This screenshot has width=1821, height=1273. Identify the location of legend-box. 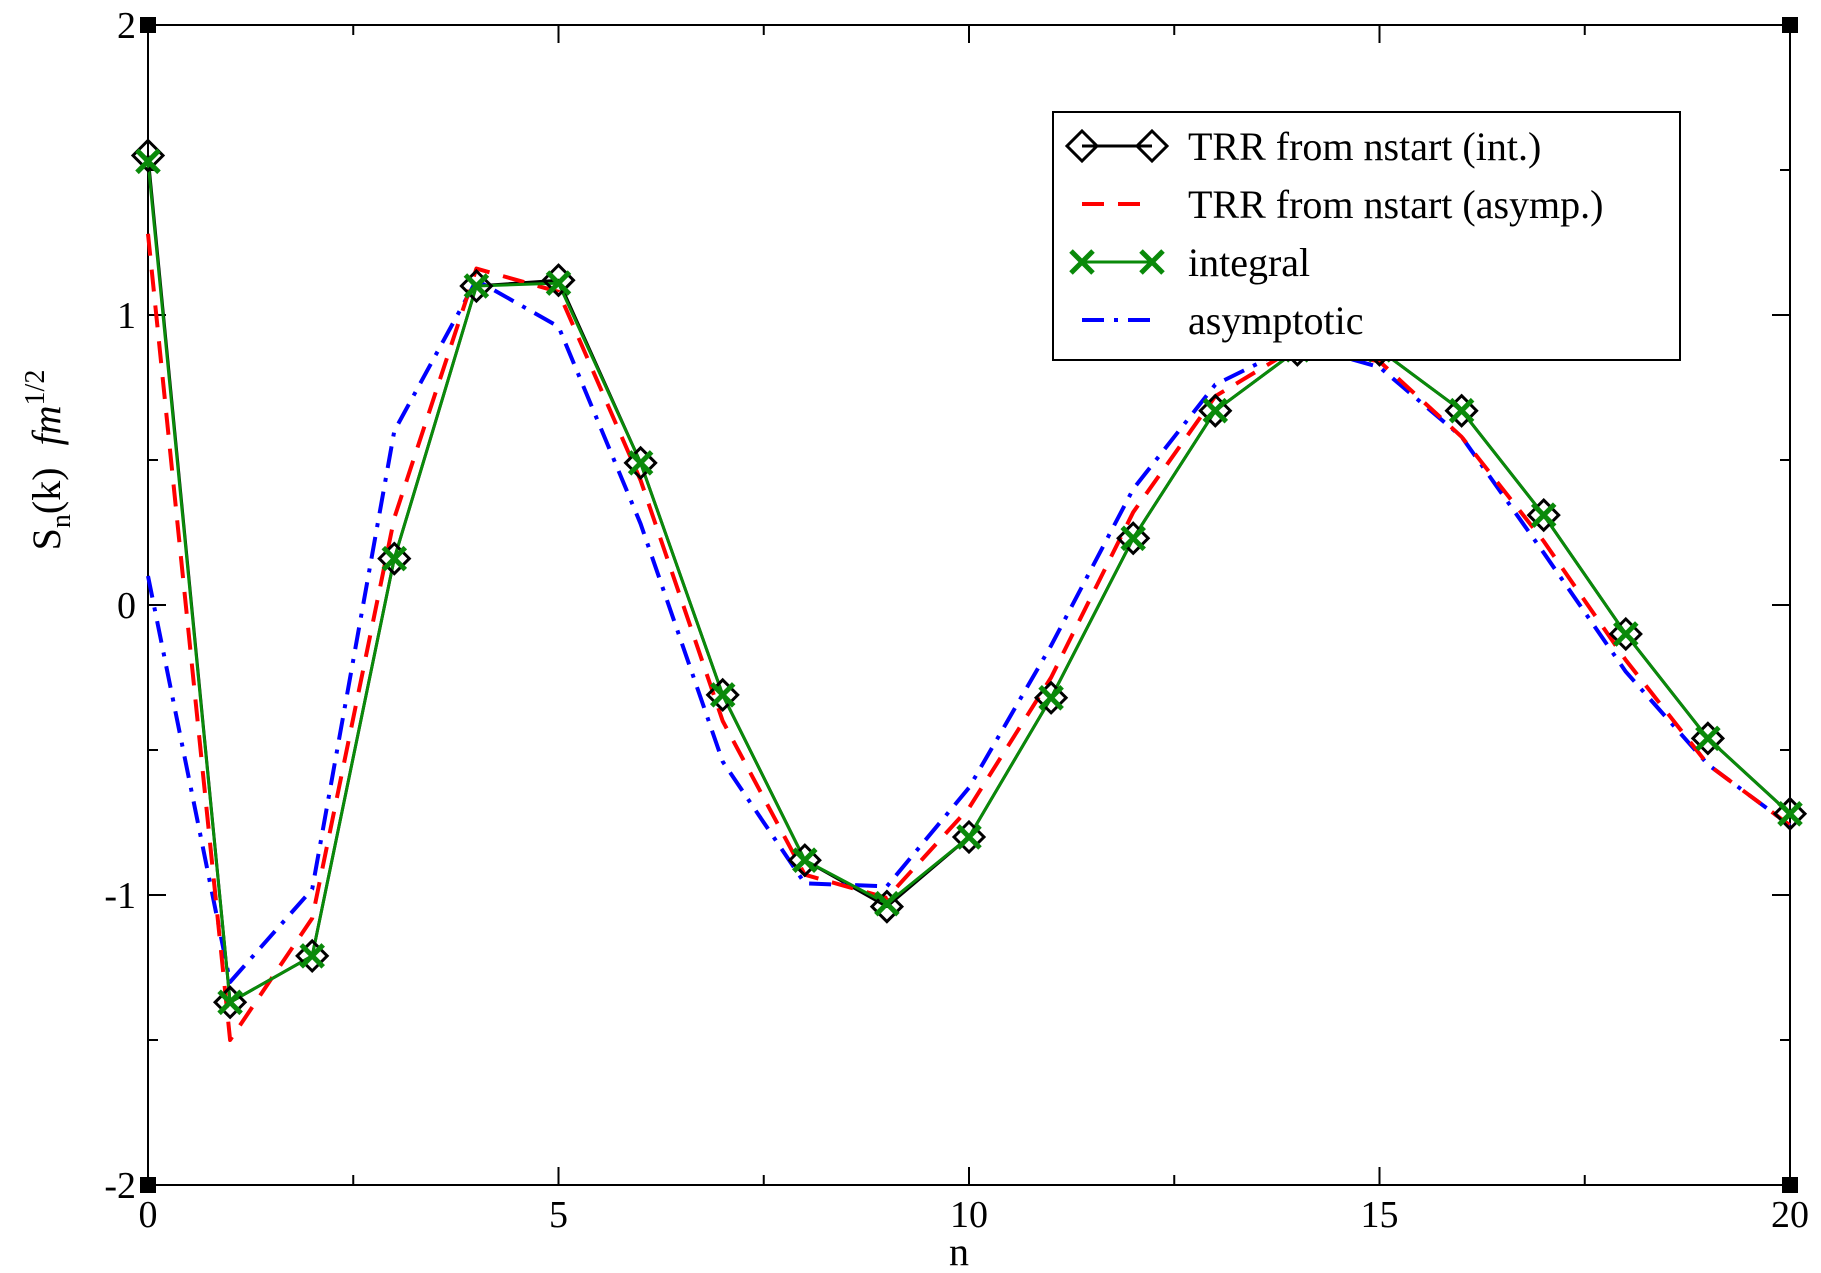
(1366, 236).